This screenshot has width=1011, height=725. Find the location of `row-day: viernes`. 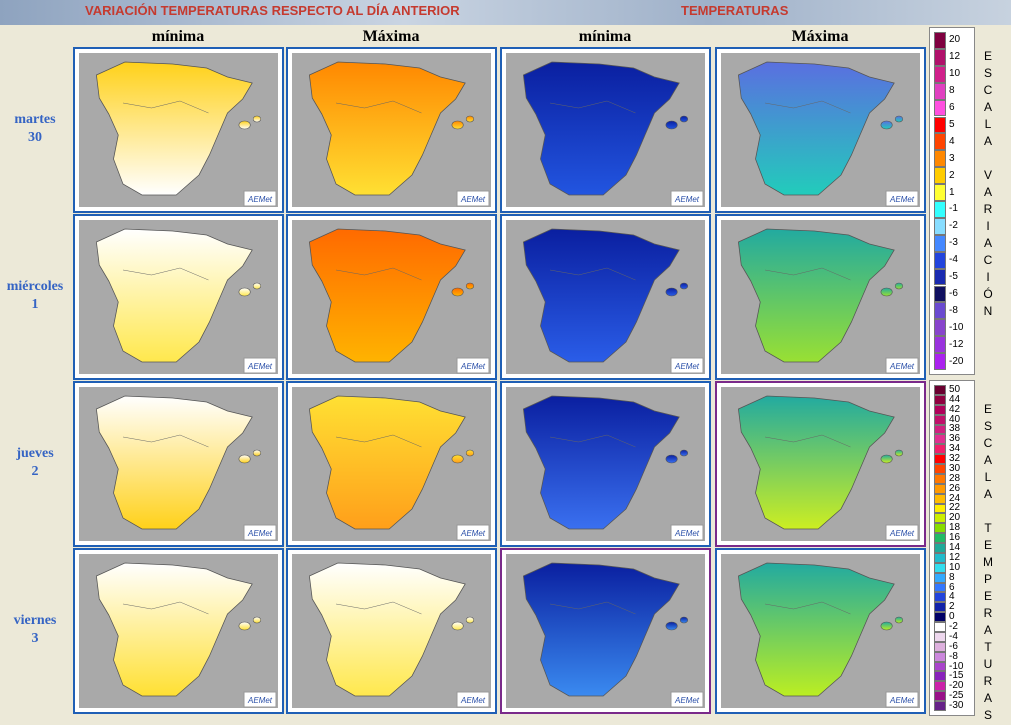

row-day: viernes is located at coordinates (35, 620).